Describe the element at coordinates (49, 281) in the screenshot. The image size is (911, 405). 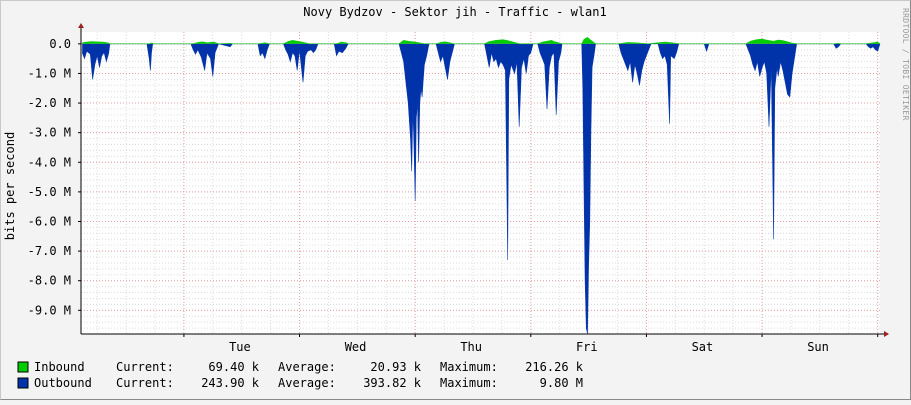
I see `y-tick-label: -8.0 M` at that location.